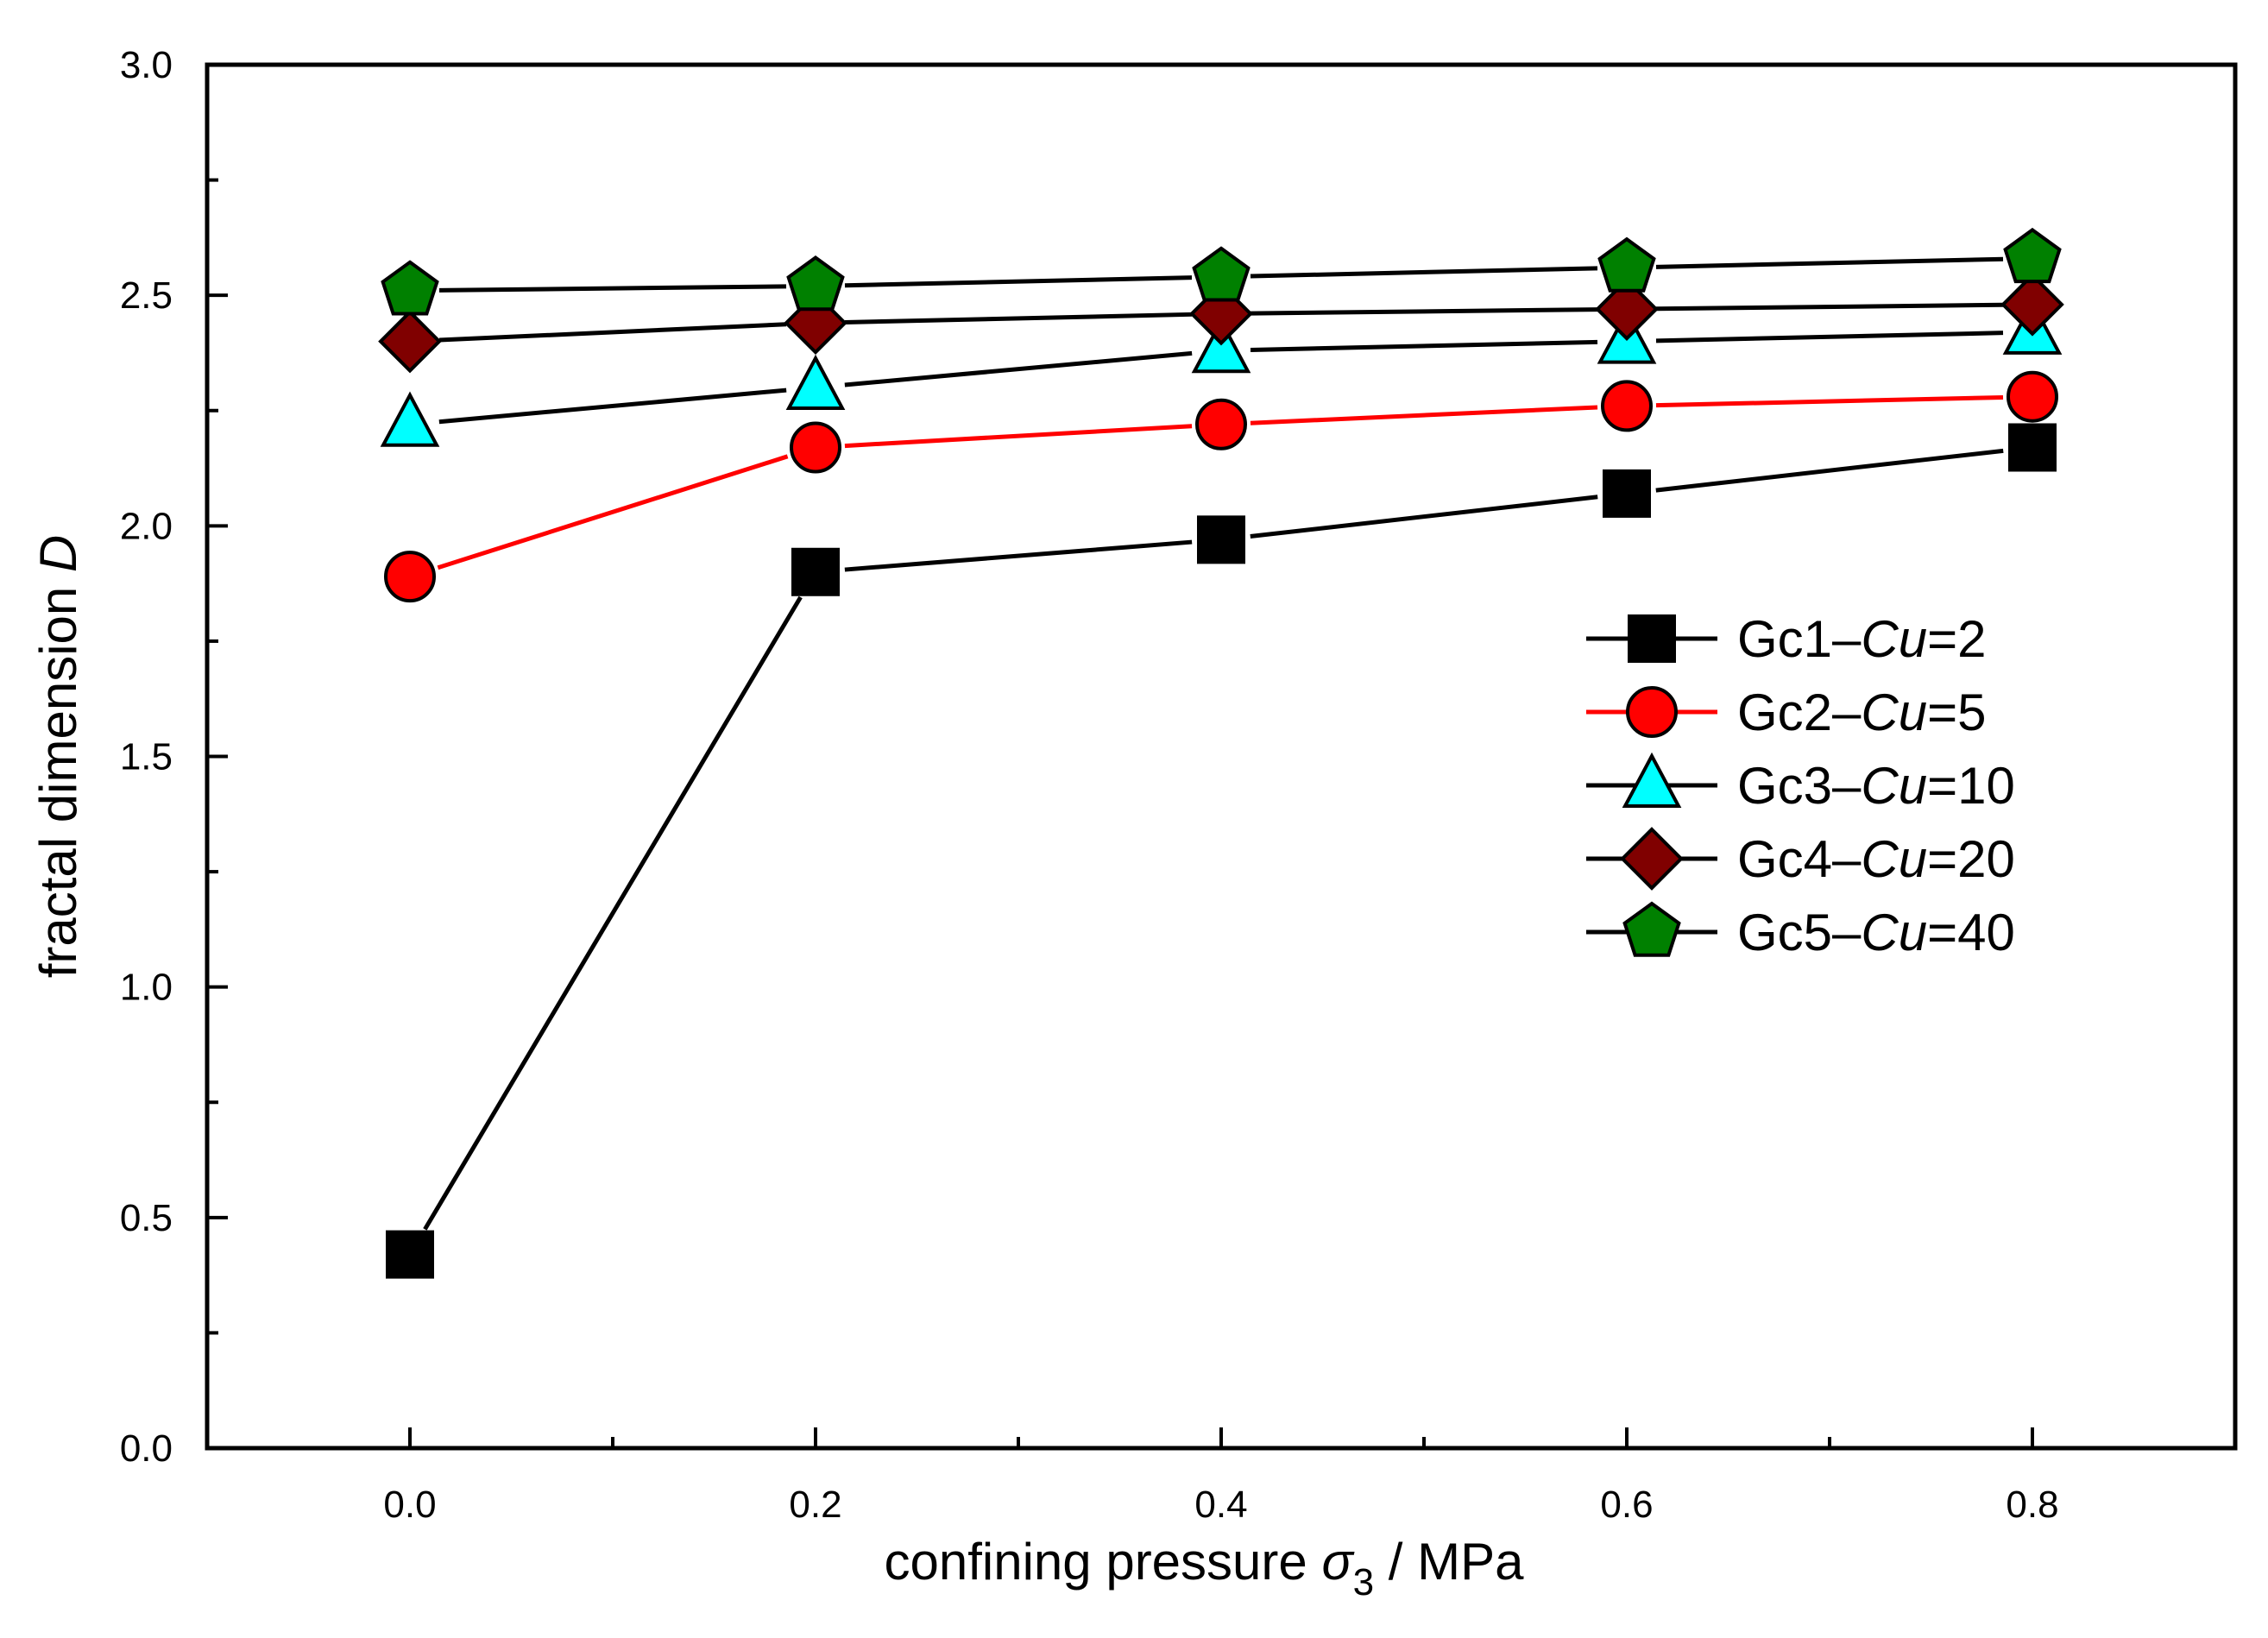 The width and height of the screenshot is (2268, 1638). I want to click on legend-label: Gc4–Cu=20, so click(1876, 859).